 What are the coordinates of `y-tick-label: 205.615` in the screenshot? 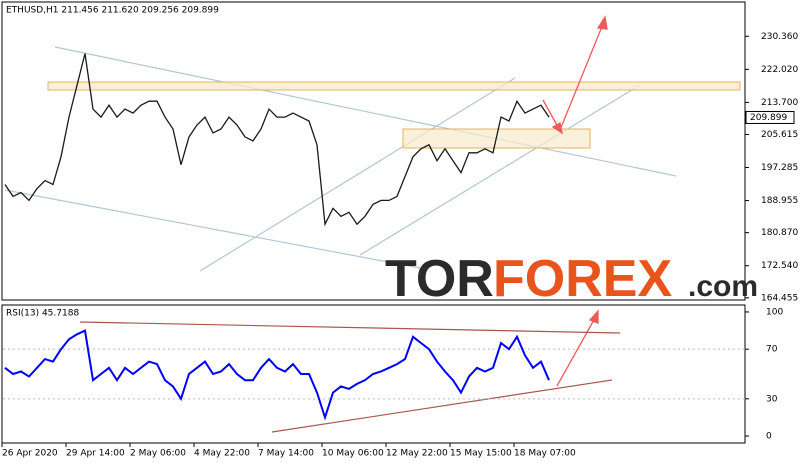 It's located at (779, 135).